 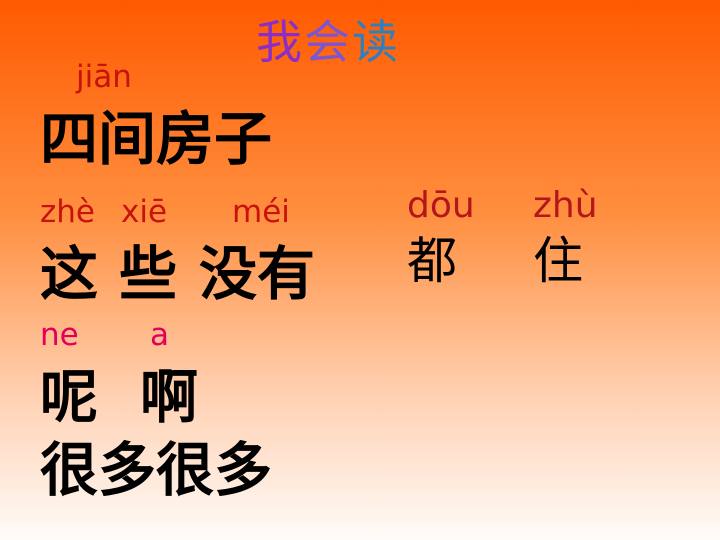 I want to click on title-char-2: 会, so click(x=328, y=42).